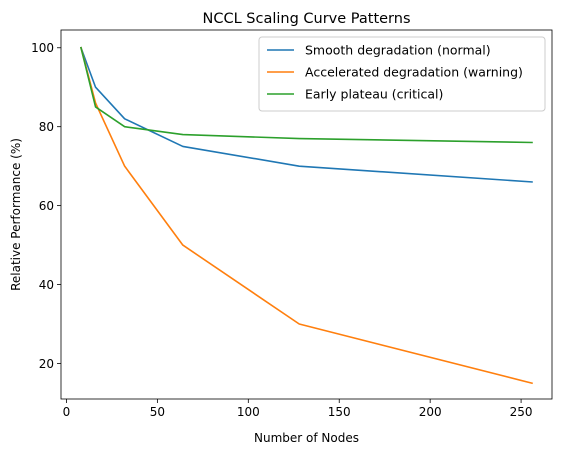 Image resolution: width=571 pixels, height=455 pixels. Describe the element at coordinates (398, 50) in the screenshot. I see `legend-label: Smooth degradation (normal)` at that location.